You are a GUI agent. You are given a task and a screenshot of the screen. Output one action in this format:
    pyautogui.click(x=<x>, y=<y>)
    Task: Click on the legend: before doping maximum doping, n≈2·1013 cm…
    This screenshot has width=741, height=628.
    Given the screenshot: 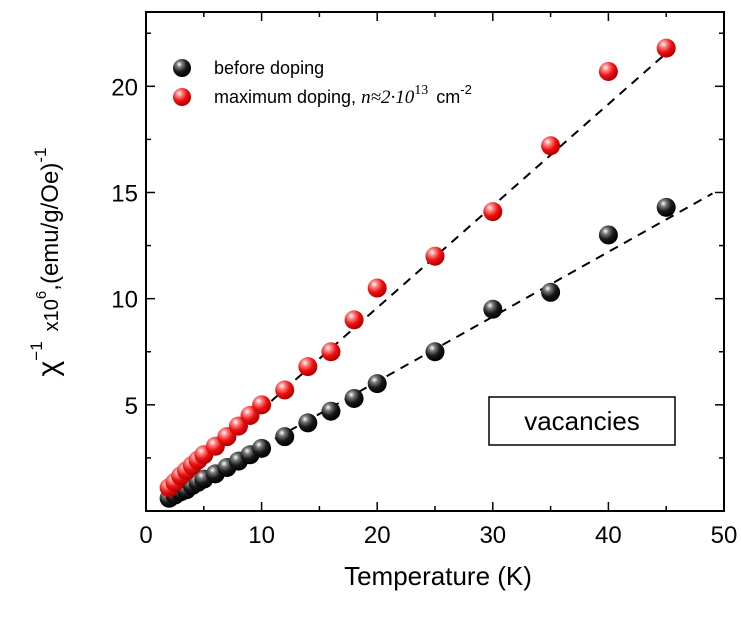 What is the action you would take?
    pyautogui.click(x=322, y=83)
    